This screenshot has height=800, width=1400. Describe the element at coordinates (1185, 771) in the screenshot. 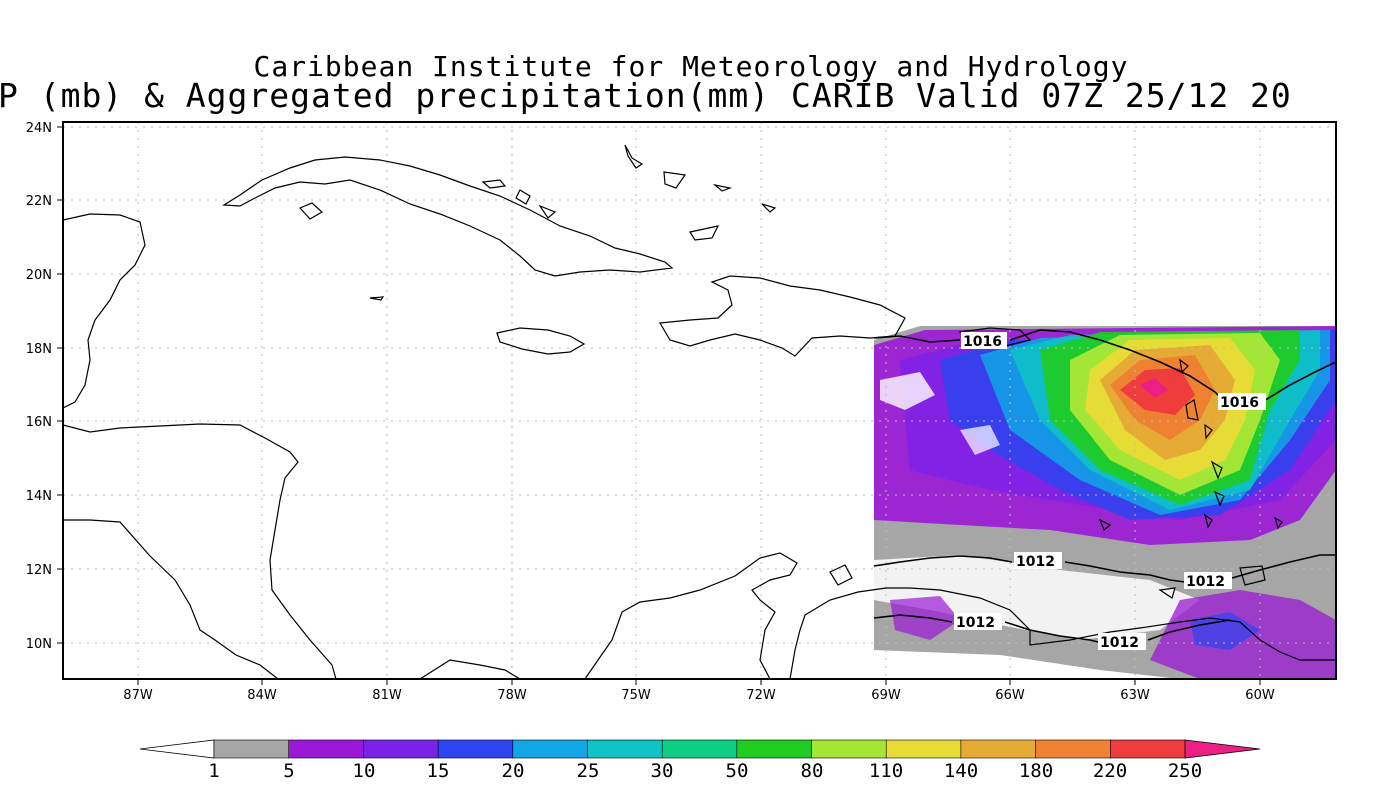

I see `colorbar-label: 250` at that location.